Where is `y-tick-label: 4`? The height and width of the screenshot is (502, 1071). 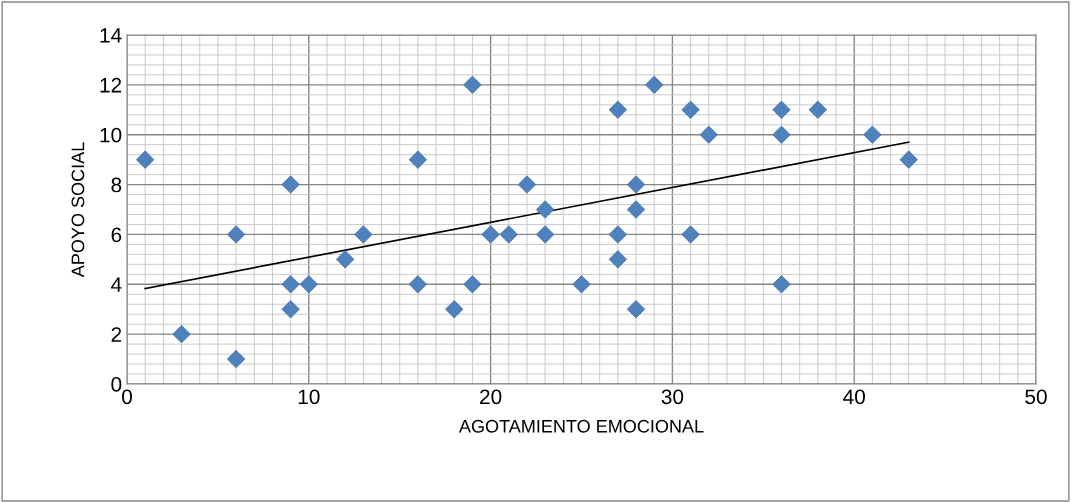 y-tick-label: 4 is located at coordinates (116, 284).